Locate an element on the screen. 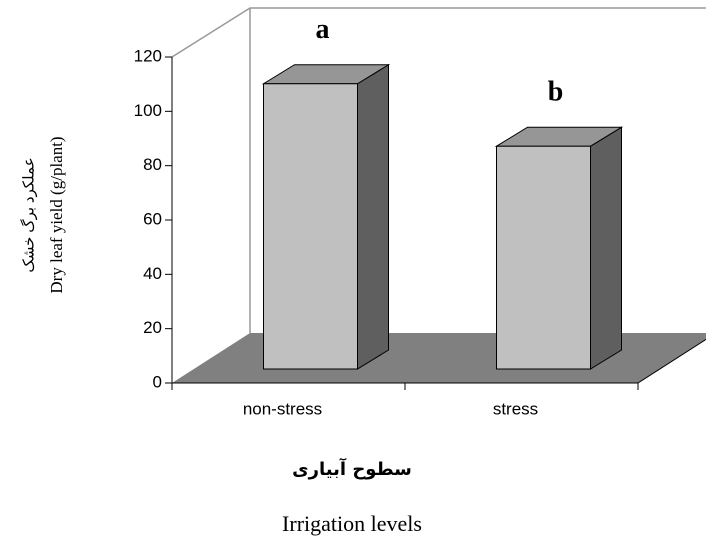 This screenshot has height=548, width=706. y-tick-label: 0 is located at coordinates (157, 381).